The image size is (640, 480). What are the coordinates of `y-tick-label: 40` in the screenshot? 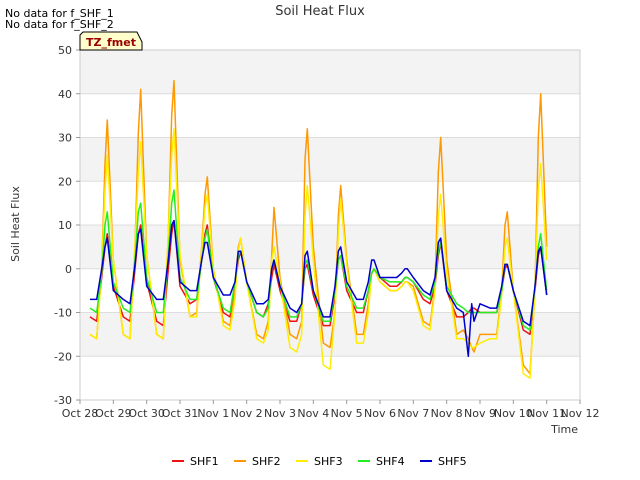 It's located at (65, 94).